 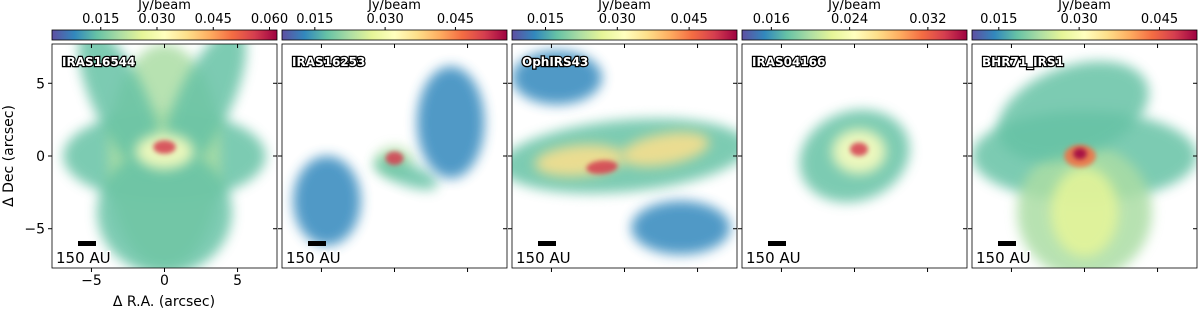 I want to click on x-tick-label: 5, so click(x=237, y=281).